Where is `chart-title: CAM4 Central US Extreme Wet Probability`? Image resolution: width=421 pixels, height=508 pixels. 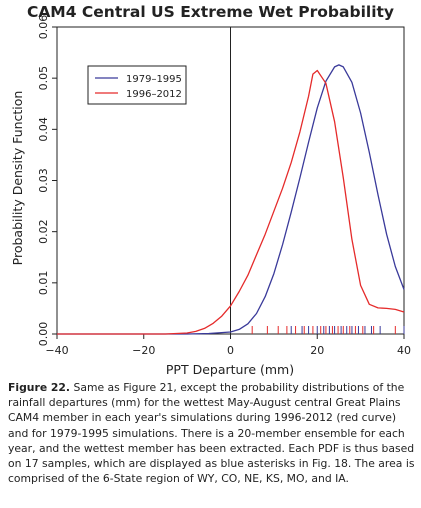 chart-title: CAM4 Central US Extreme Wet Probability is located at coordinates (210, 12).